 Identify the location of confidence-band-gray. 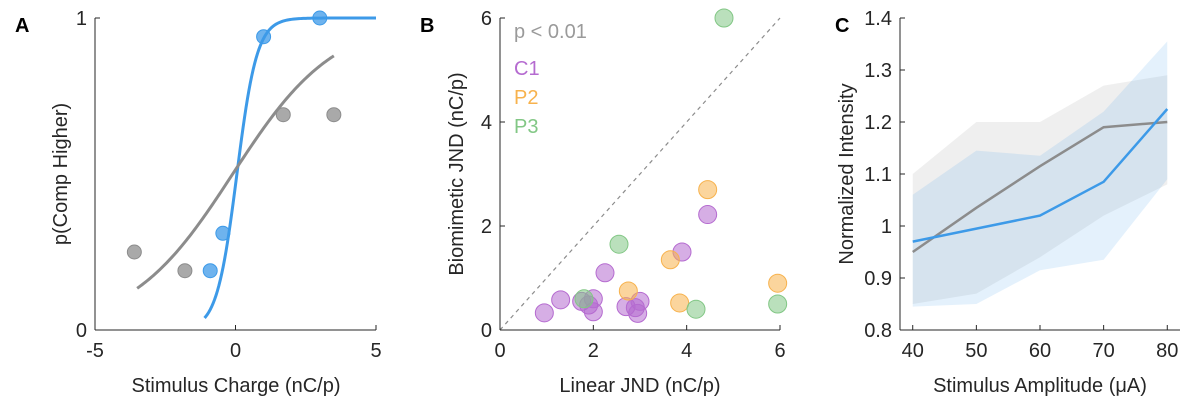
(1040, 189).